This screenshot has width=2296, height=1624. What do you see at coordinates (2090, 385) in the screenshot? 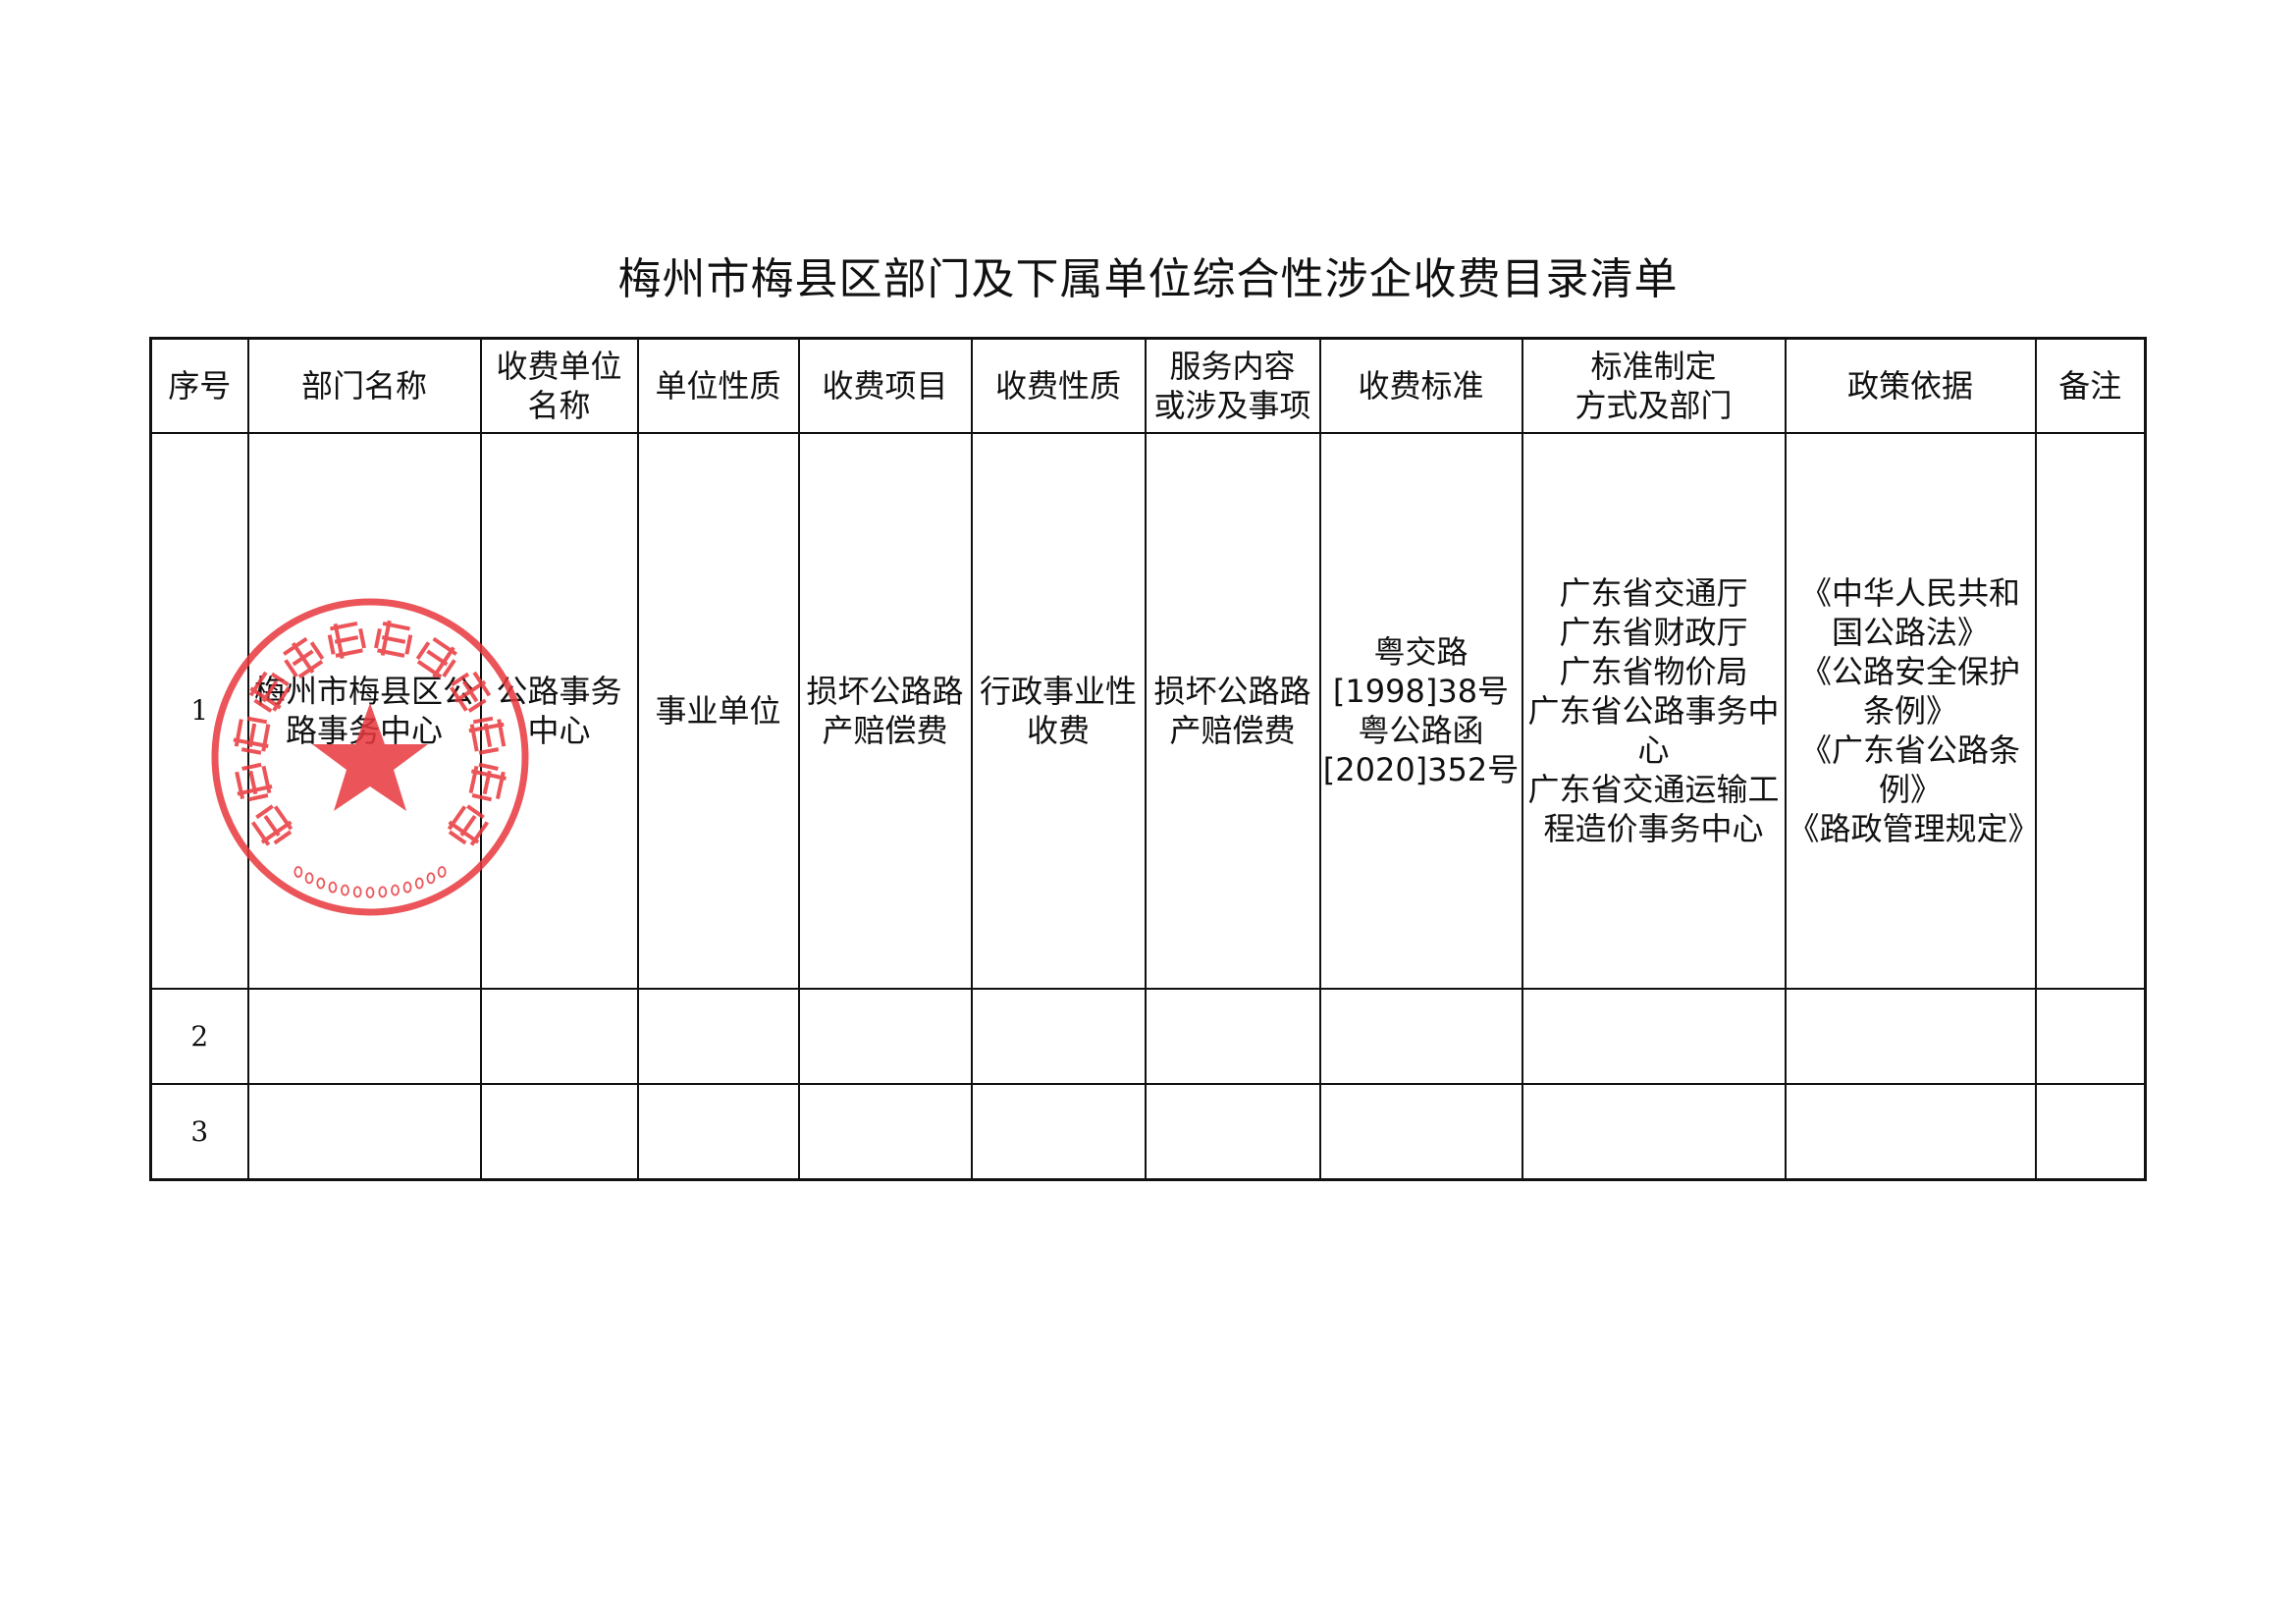
I see `col-header-remark: 备注` at bounding box center [2090, 385].